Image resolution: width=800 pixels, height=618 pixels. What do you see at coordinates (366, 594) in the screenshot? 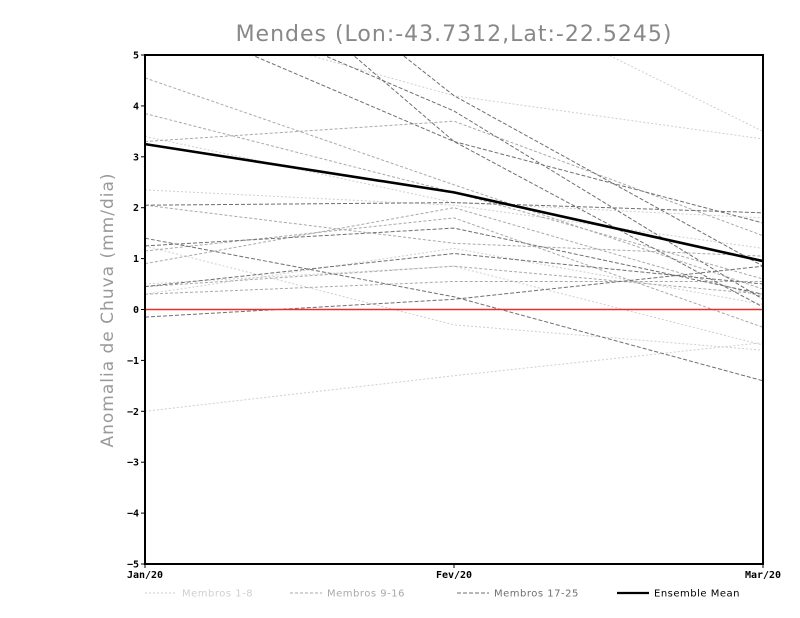
I see `legend-label: Membros 9-16` at bounding box center [366, 594].